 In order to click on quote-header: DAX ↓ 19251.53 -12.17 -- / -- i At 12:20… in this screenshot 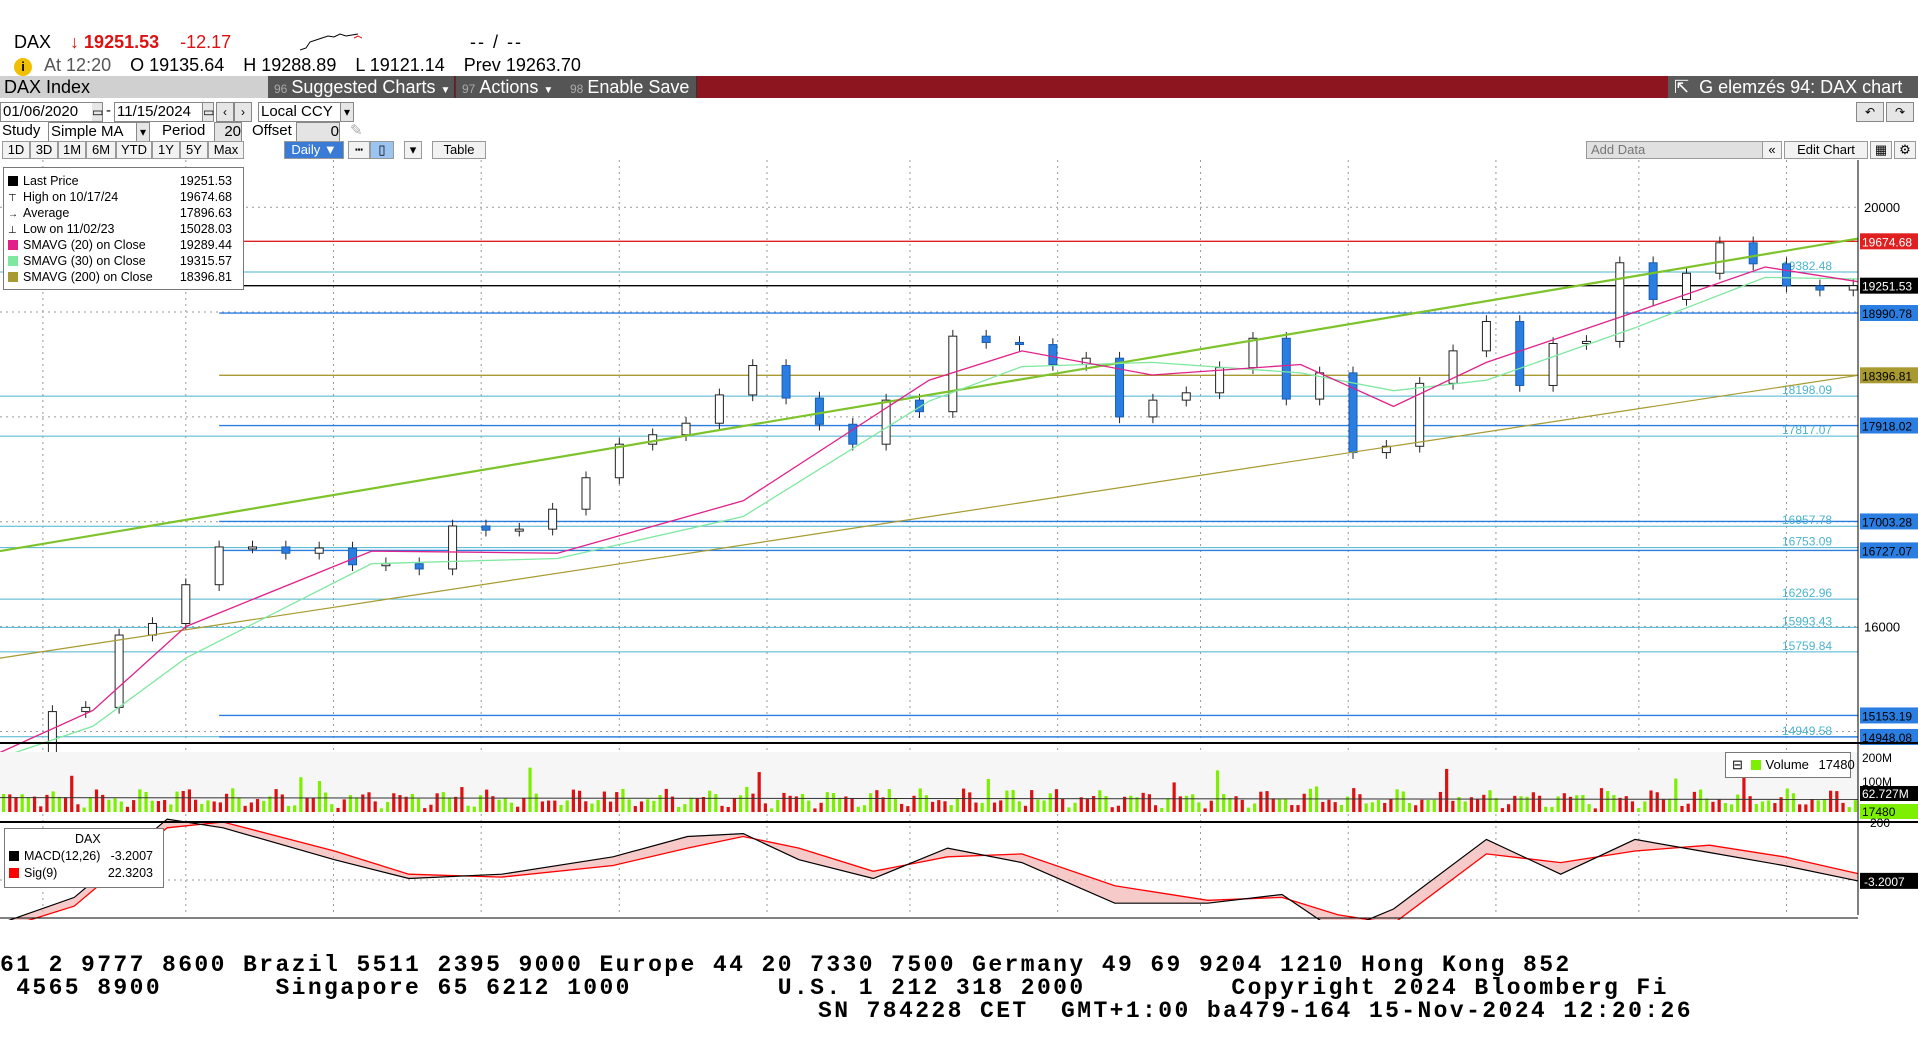, I will do `click(959, 40)`.